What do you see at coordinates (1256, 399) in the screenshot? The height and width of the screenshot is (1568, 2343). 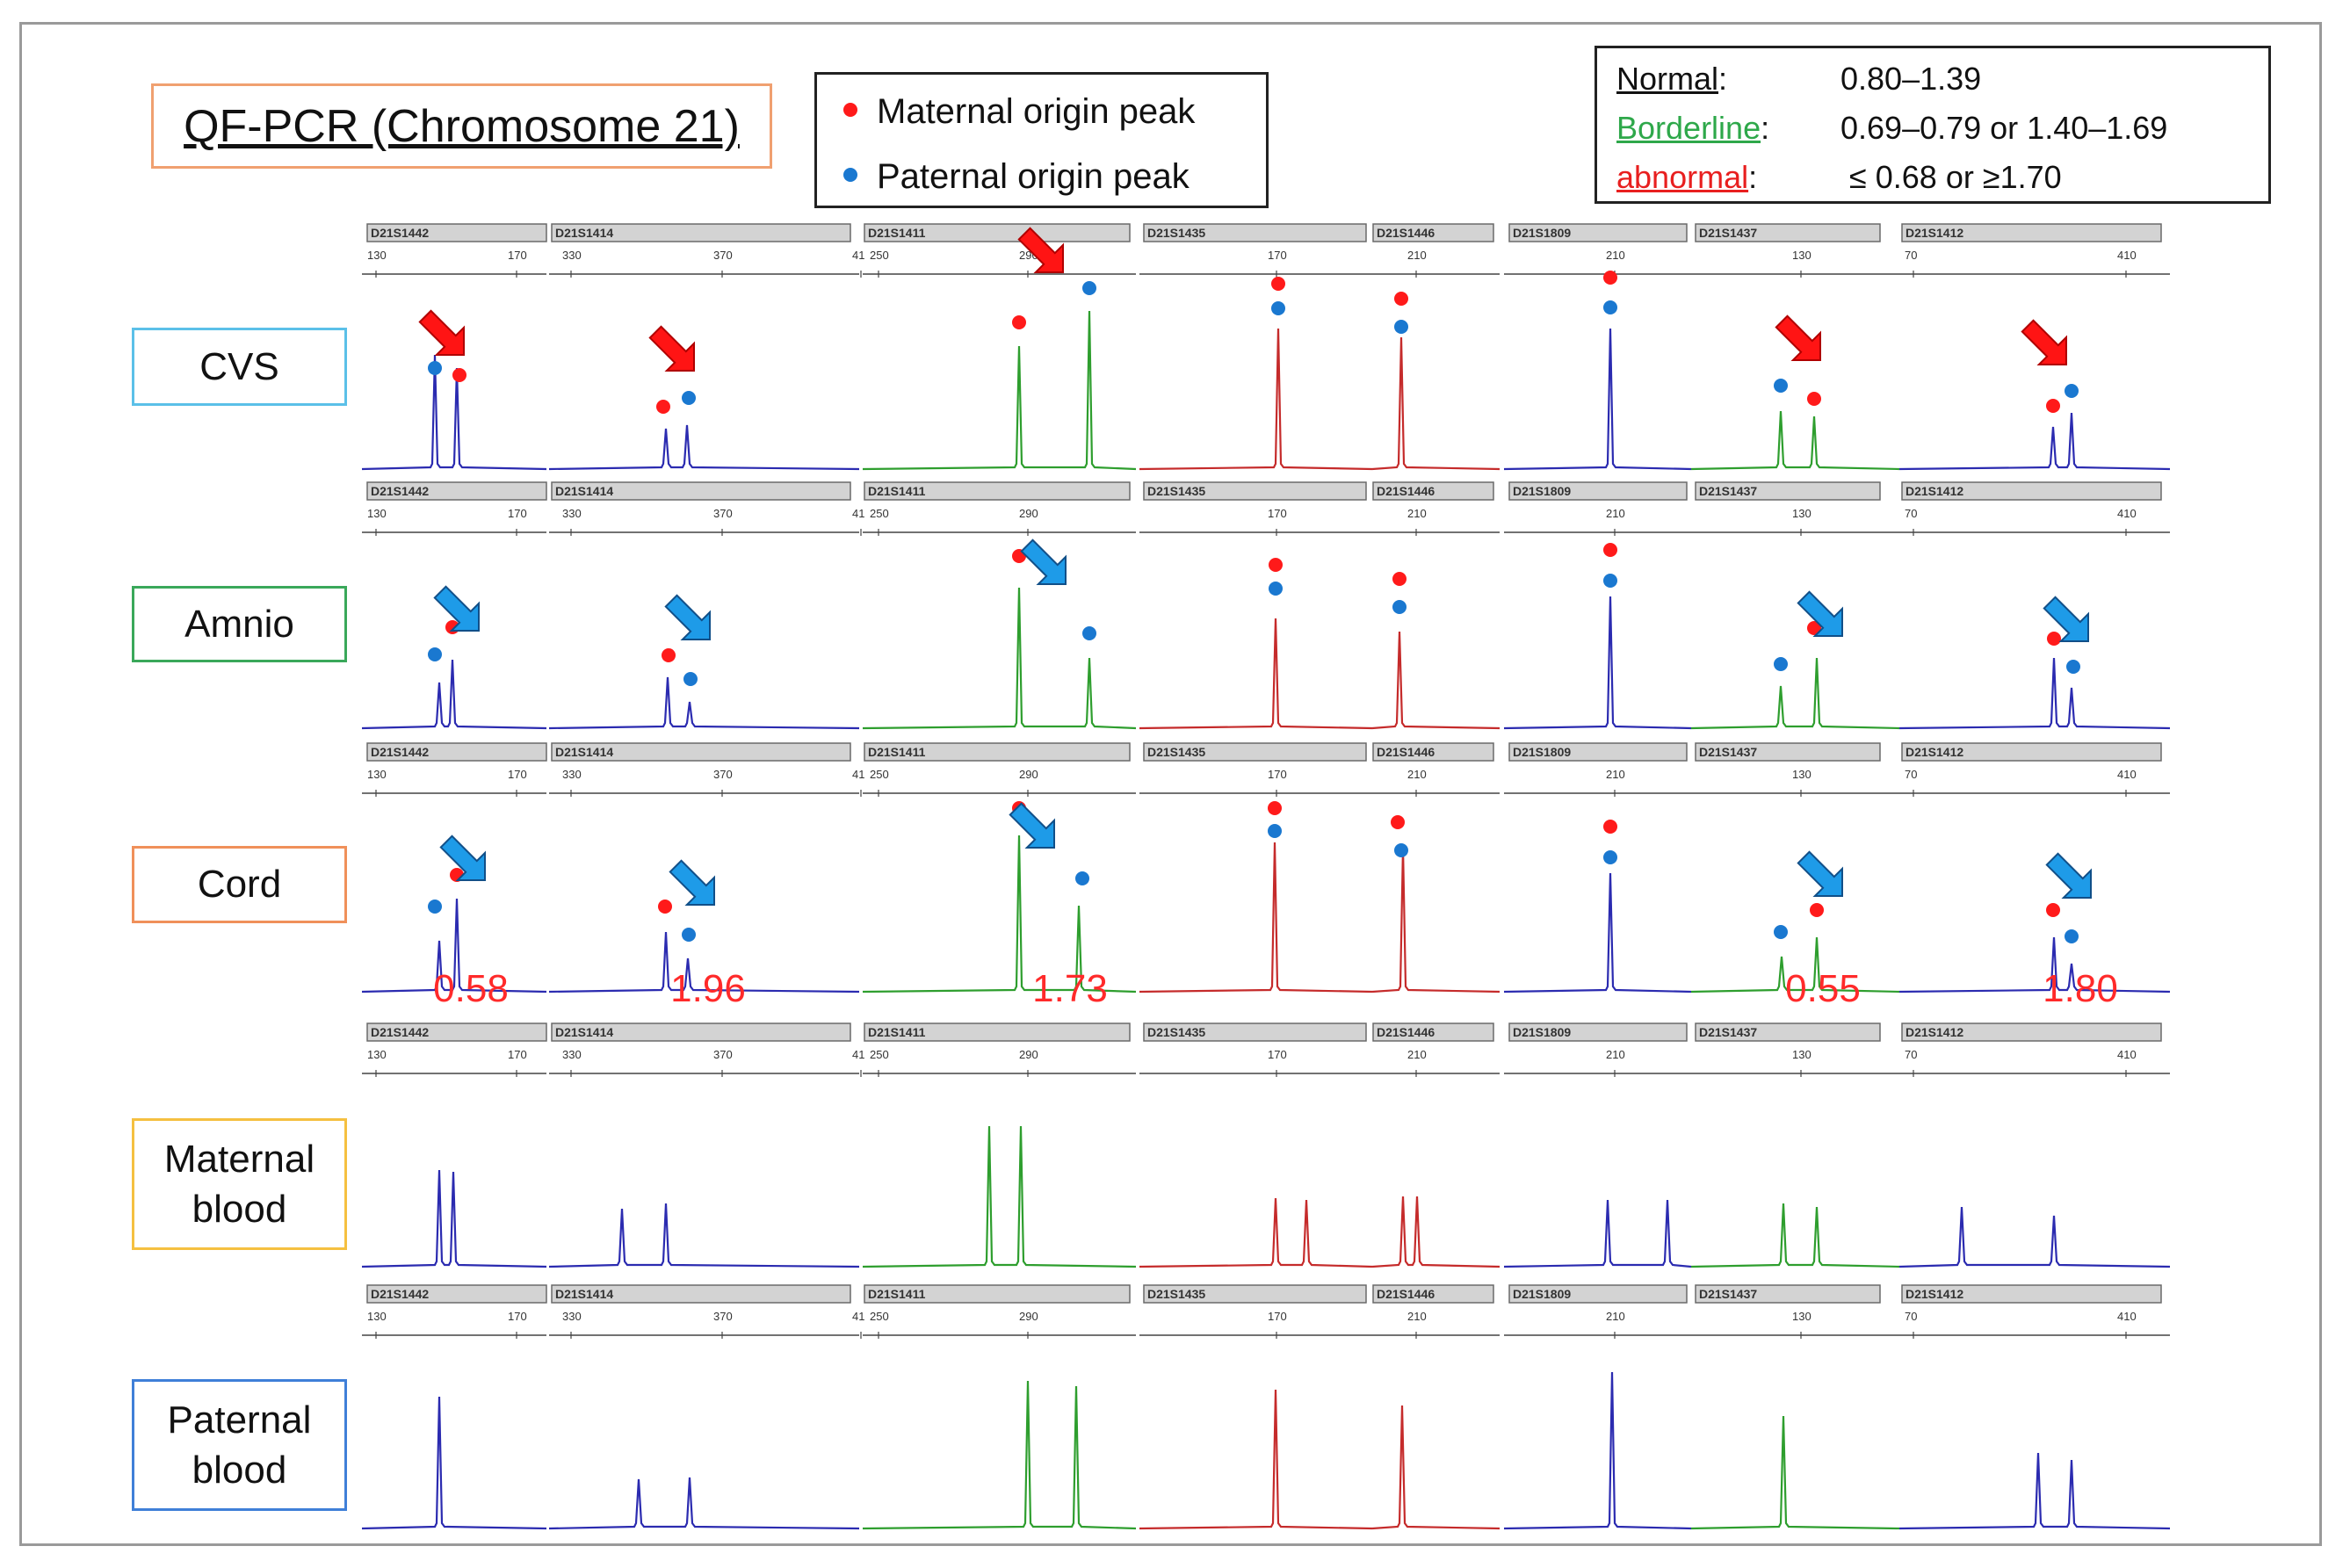 I see `trace-d21s1435` at bounding box center [1256, 399].